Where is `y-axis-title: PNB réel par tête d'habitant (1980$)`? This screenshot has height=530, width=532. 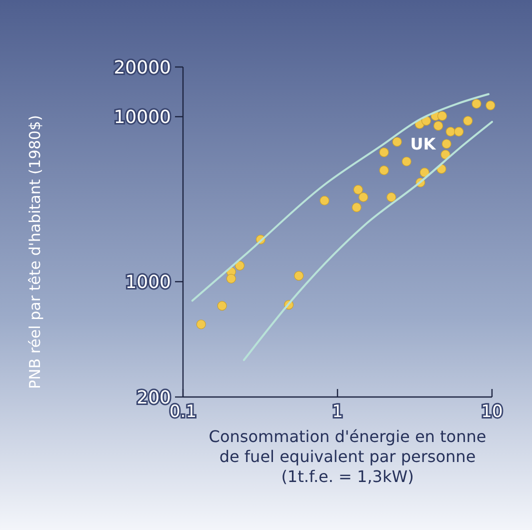 y-axis-title: PNB réel par tête d'habitant (1980$) is located at coordinates (35, 252).